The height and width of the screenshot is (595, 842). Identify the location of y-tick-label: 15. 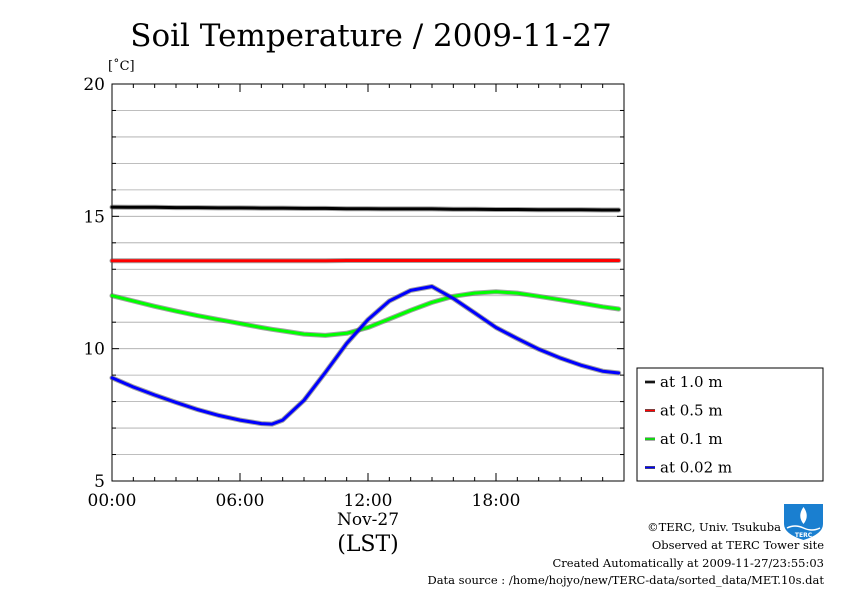
(94, 217).